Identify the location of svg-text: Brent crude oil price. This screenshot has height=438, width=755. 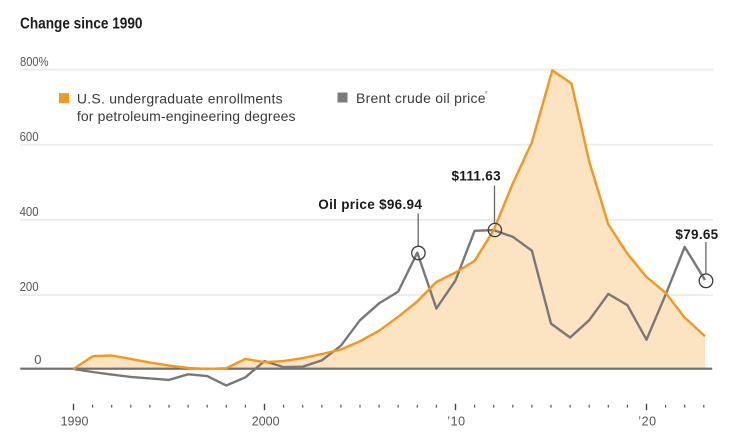
(421, 98).